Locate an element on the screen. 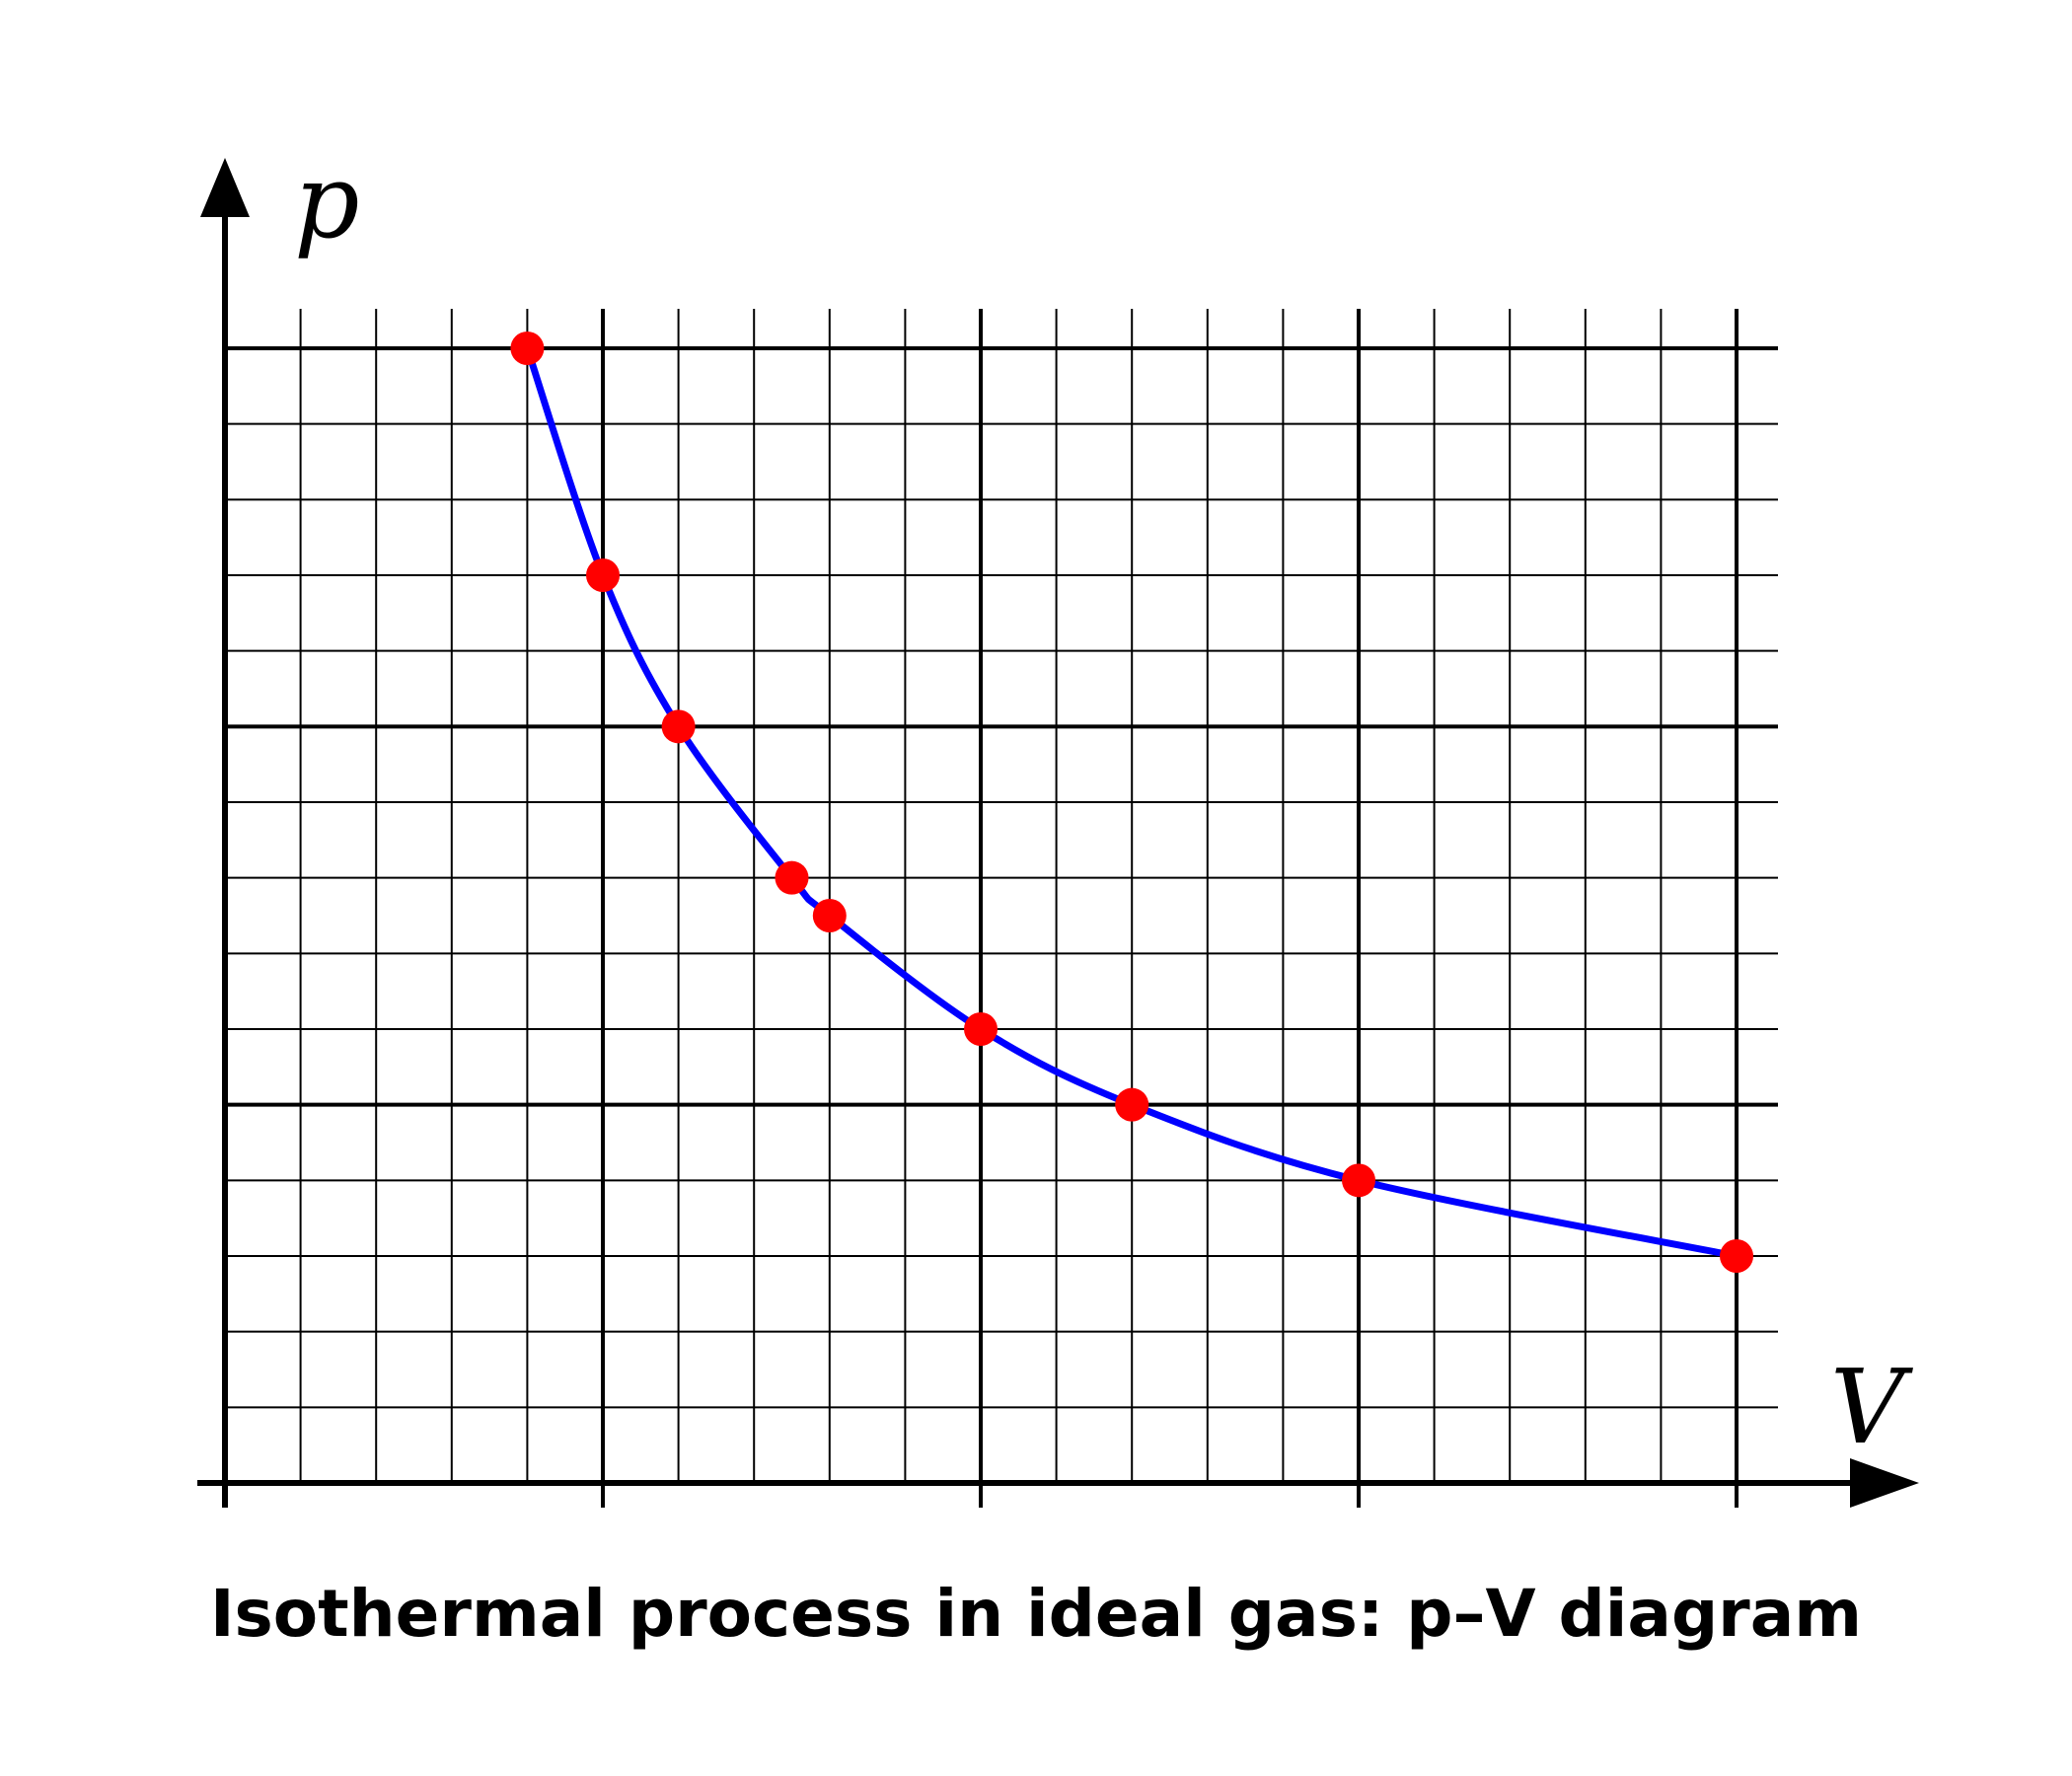 This screenshot has height=1776, width=2072. y-axis-arrow is located at coordinates (225, 188).